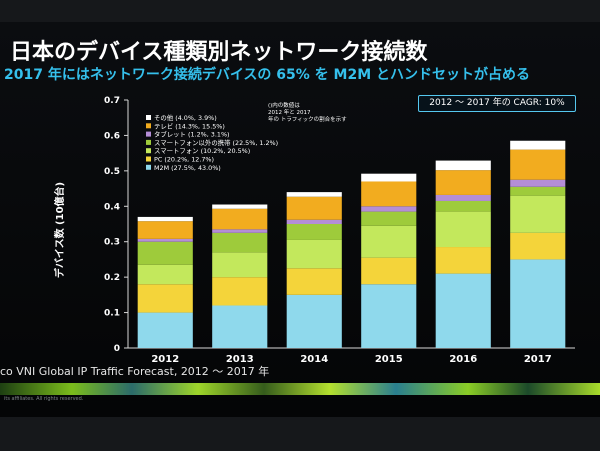  Describe the element at coordinates (314, 359) in the screenshot. I see `x-tick-label-2014: 2014` at that location.